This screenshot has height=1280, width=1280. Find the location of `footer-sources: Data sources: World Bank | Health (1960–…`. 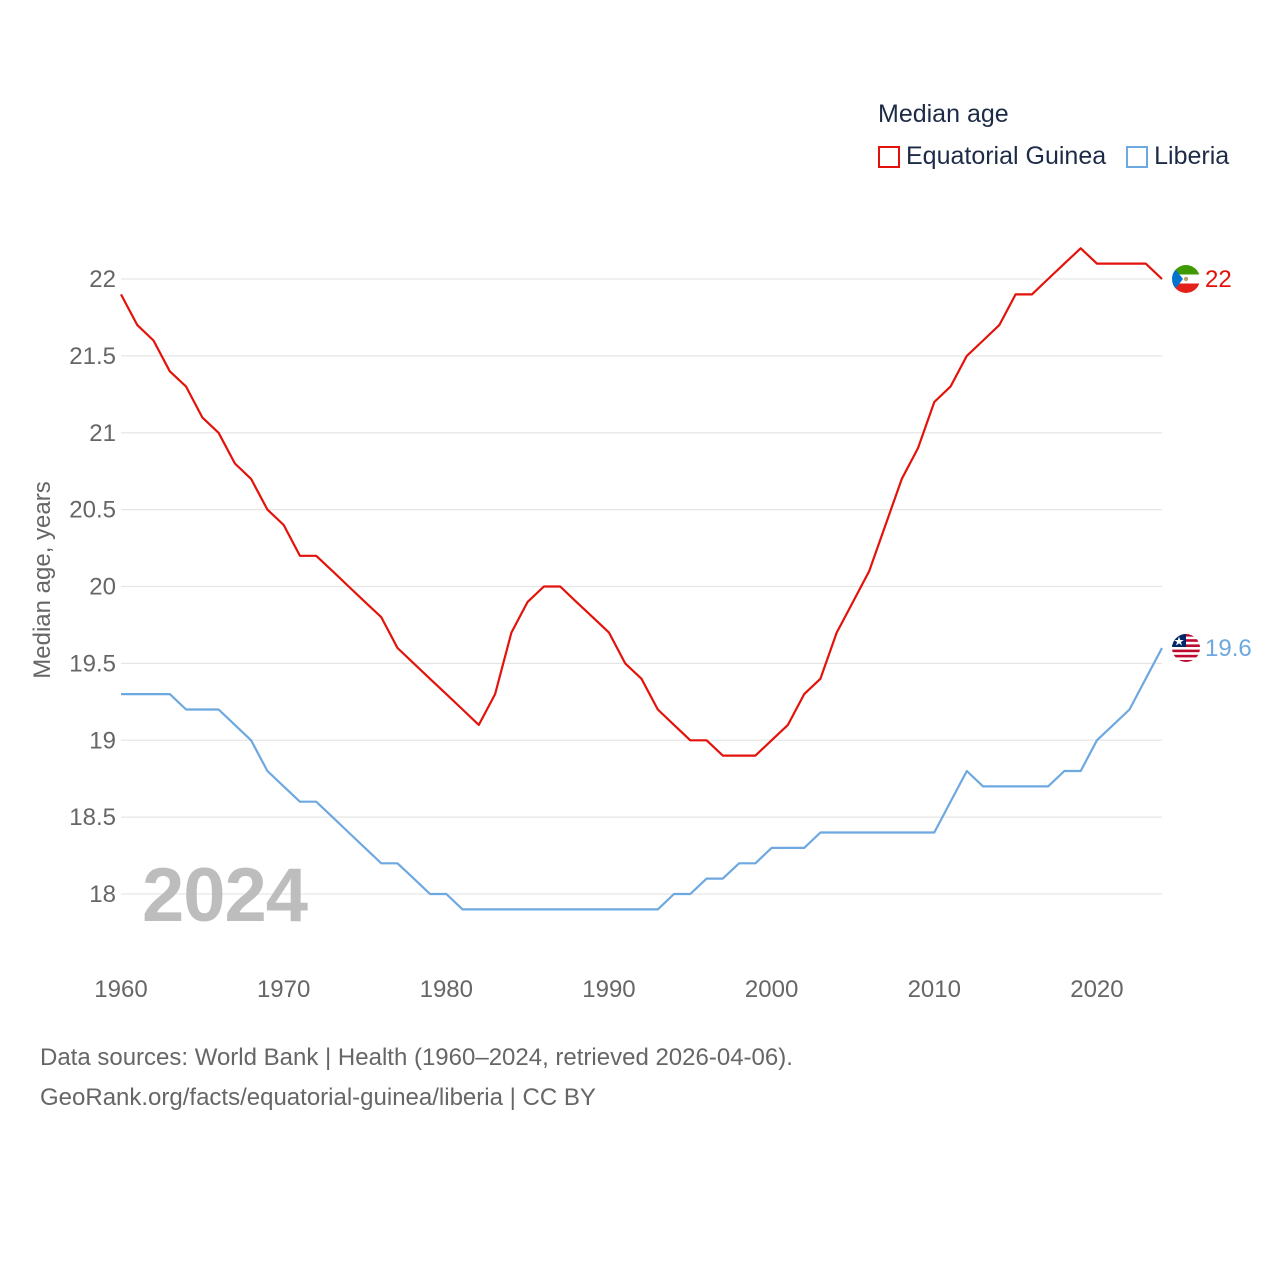

footer-sources: Data sources: World Bank | Health (1960–… is located at coordinates (416, 1057).